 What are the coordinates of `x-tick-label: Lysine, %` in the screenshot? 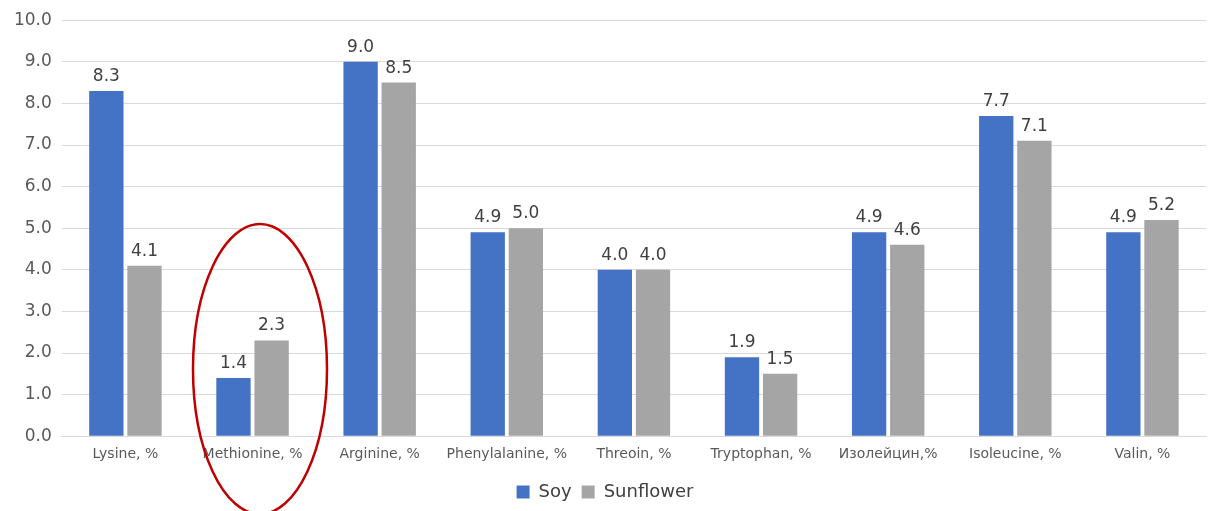 It's located at (125, 453).